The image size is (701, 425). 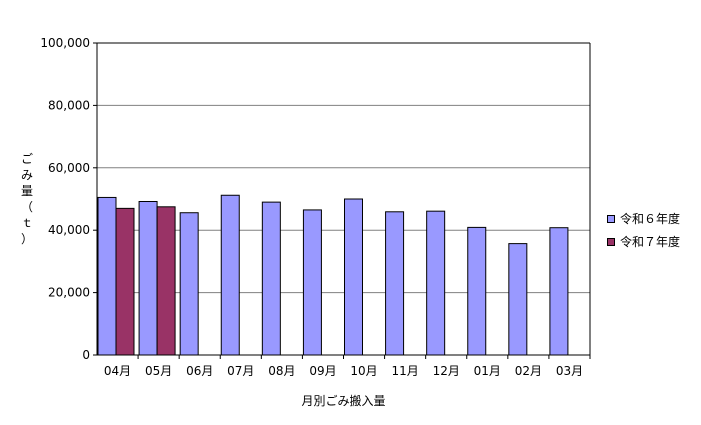 I want to click on x-tick-label: 02月, so click(x=528, y=371).